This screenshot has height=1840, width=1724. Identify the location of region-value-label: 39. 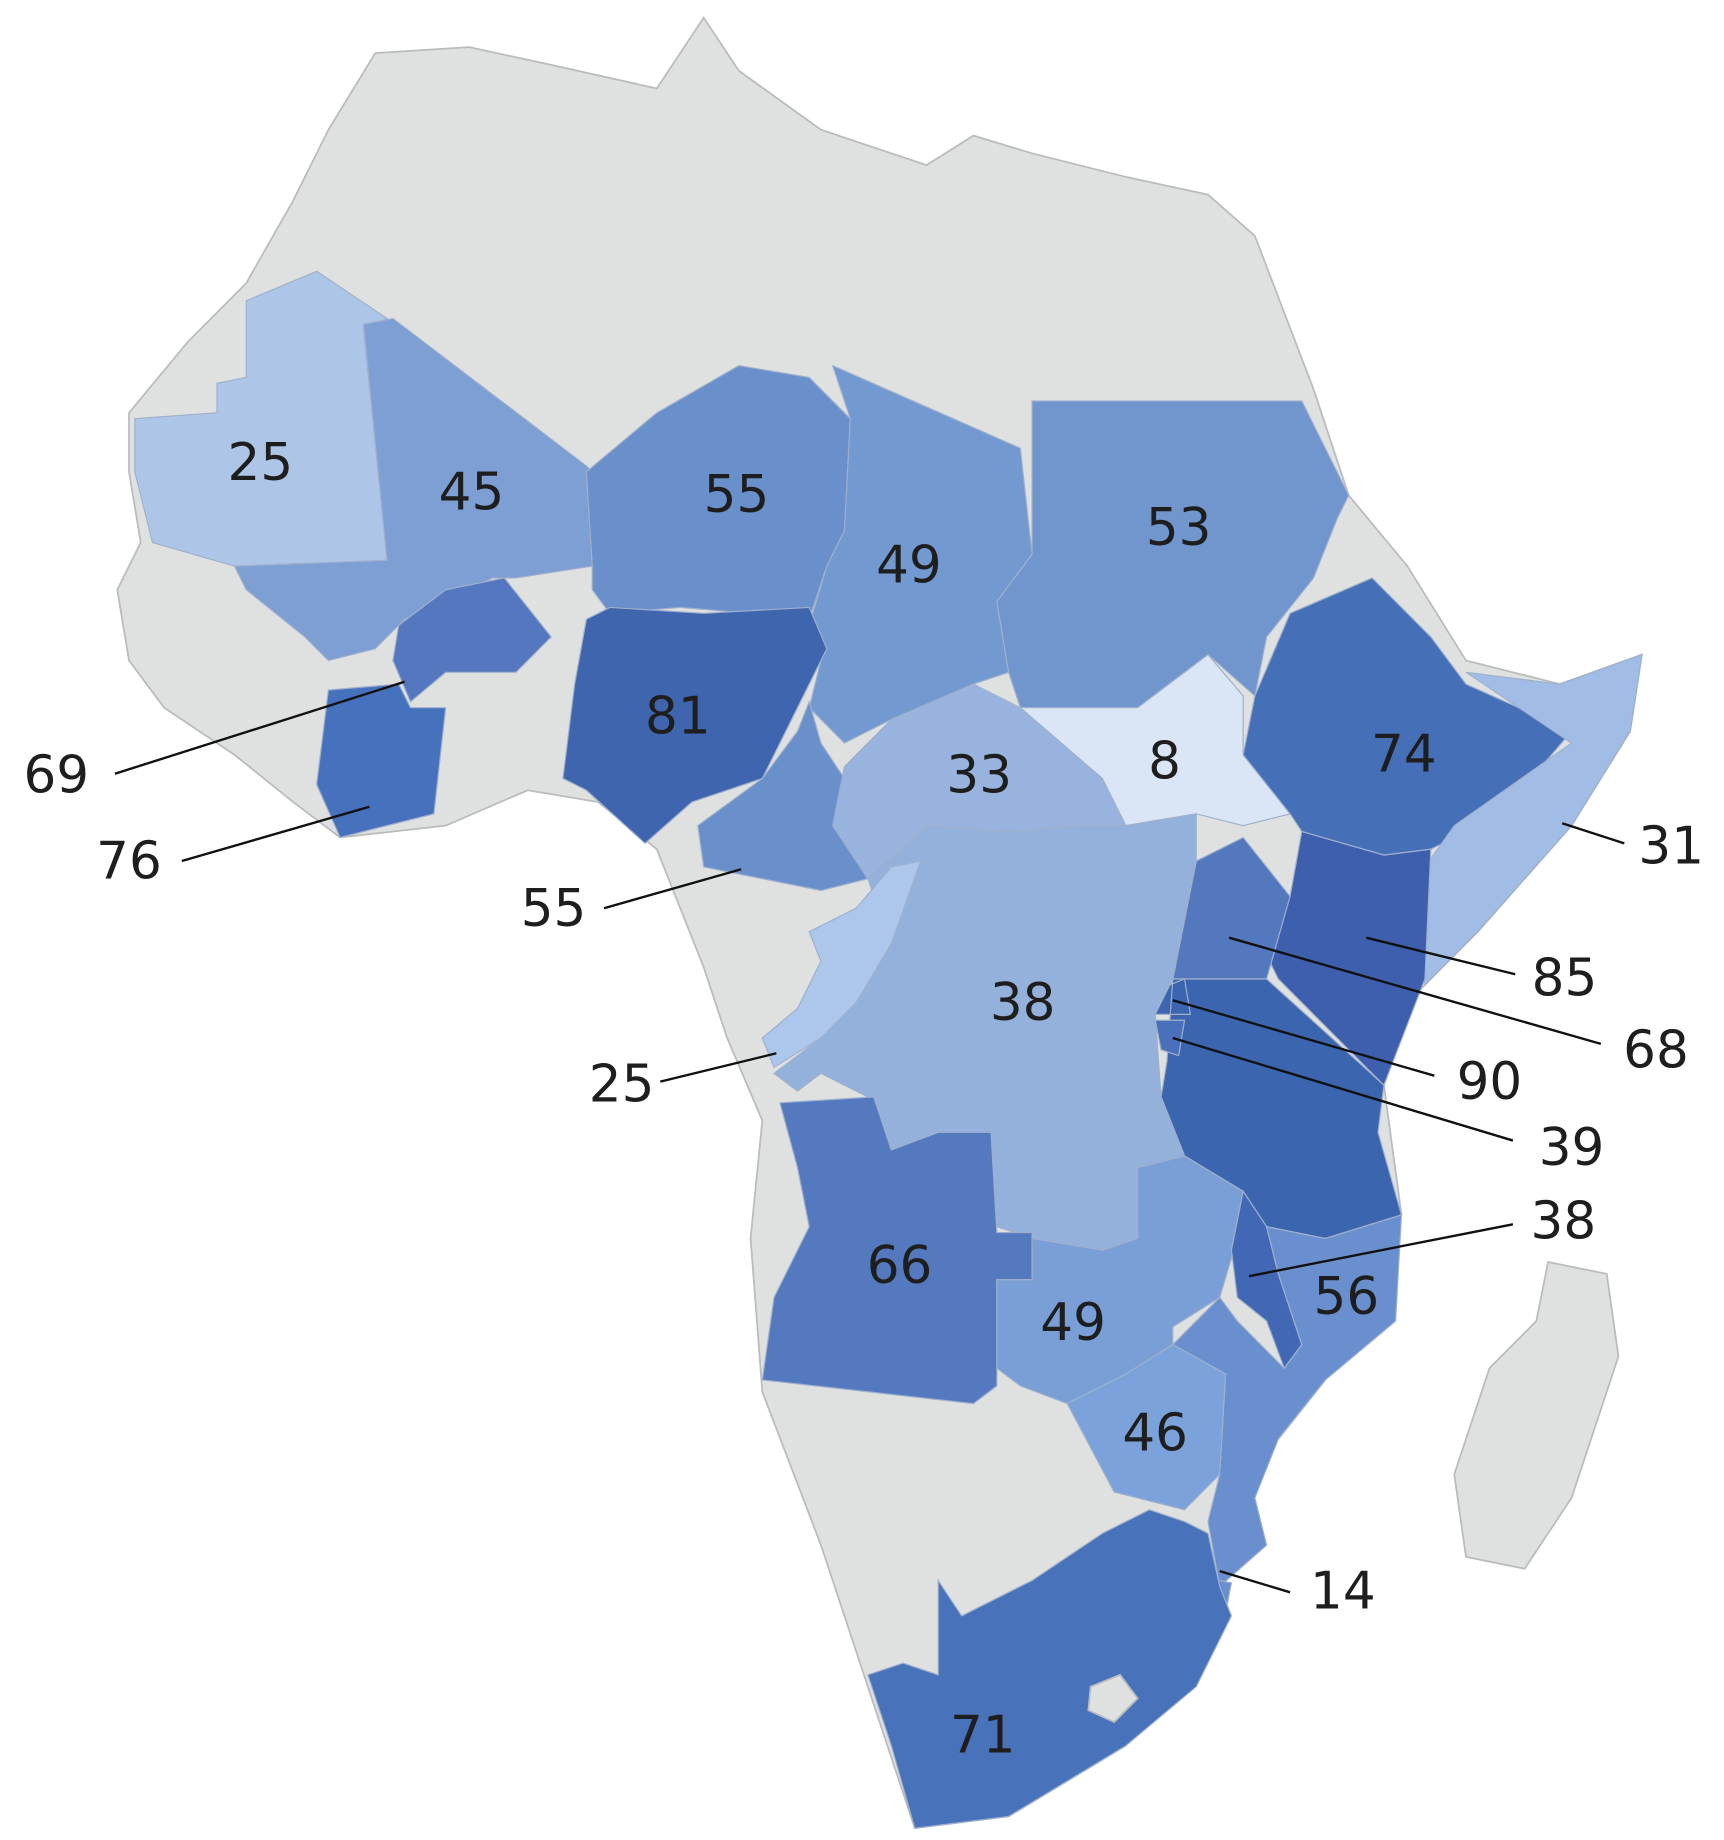
(1572, 1148).